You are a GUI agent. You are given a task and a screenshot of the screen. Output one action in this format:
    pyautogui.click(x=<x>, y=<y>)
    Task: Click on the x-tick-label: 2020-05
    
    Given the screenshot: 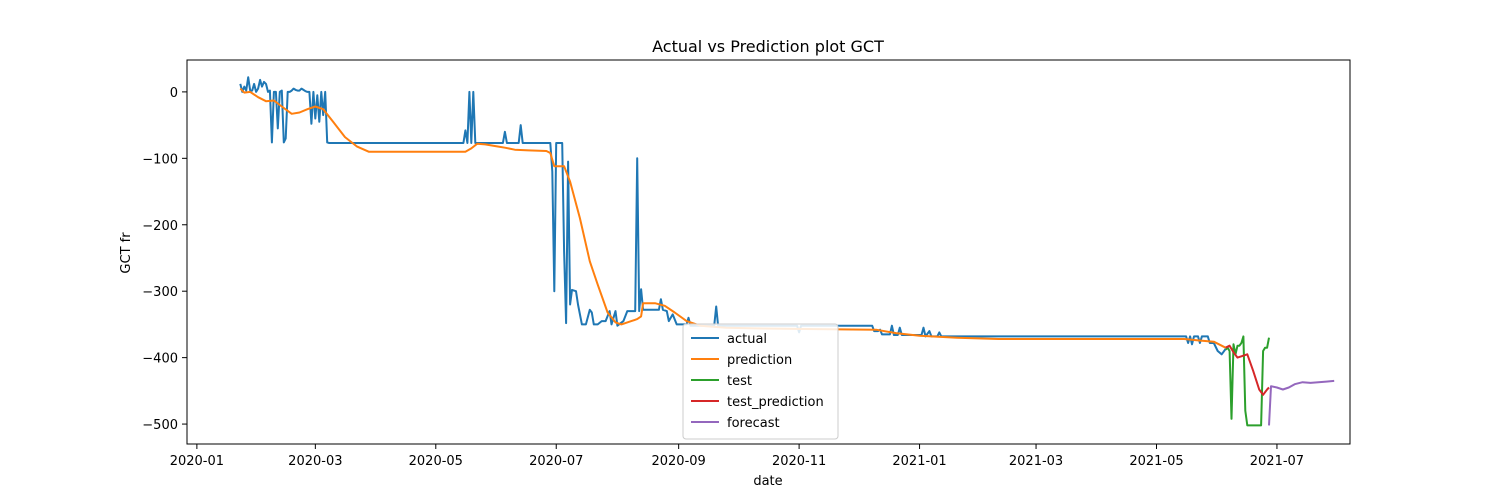 What is the action you would take?
    pyautogui.click(x=436, y=461)
    